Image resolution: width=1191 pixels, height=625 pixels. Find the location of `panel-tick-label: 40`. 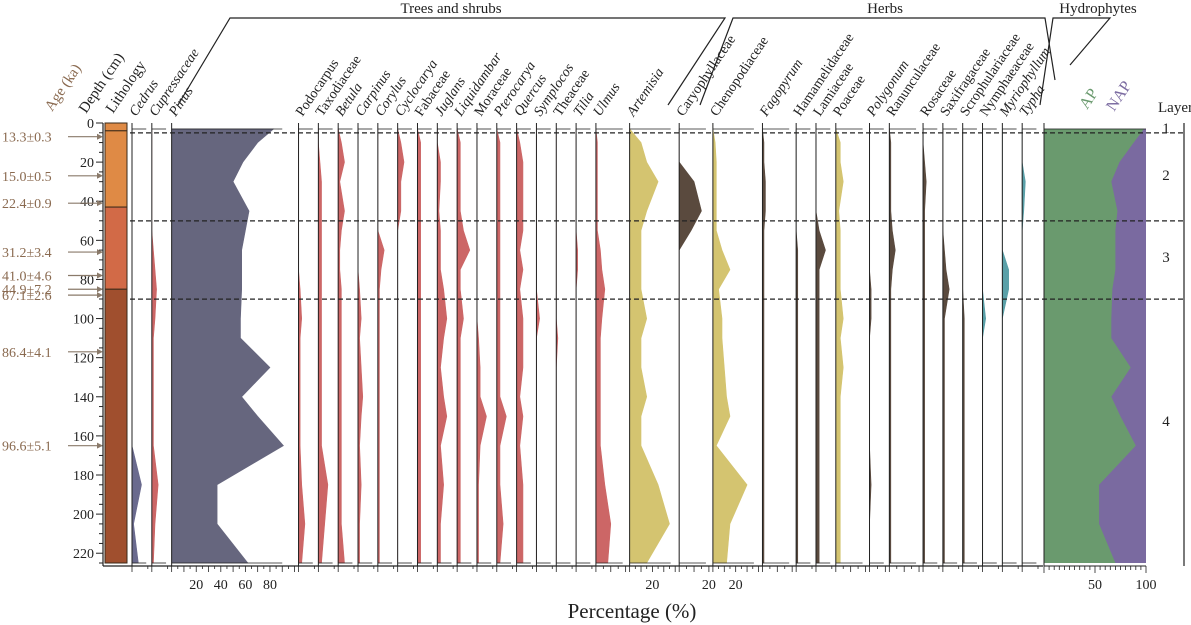

panel-tick-label: 40 is located at coordinates (221, 585).